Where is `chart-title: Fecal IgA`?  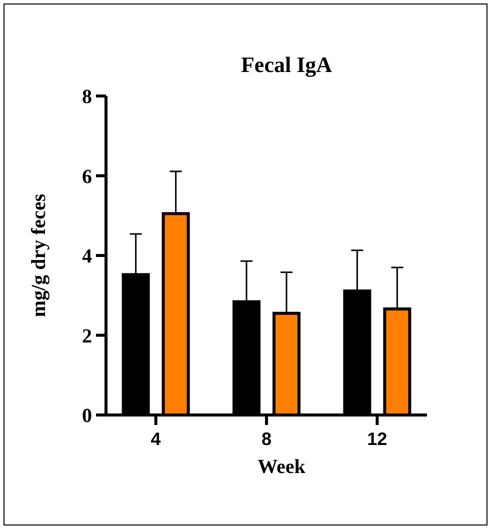 chart-title: Fecal IgA is located at coordinates (286, 64).